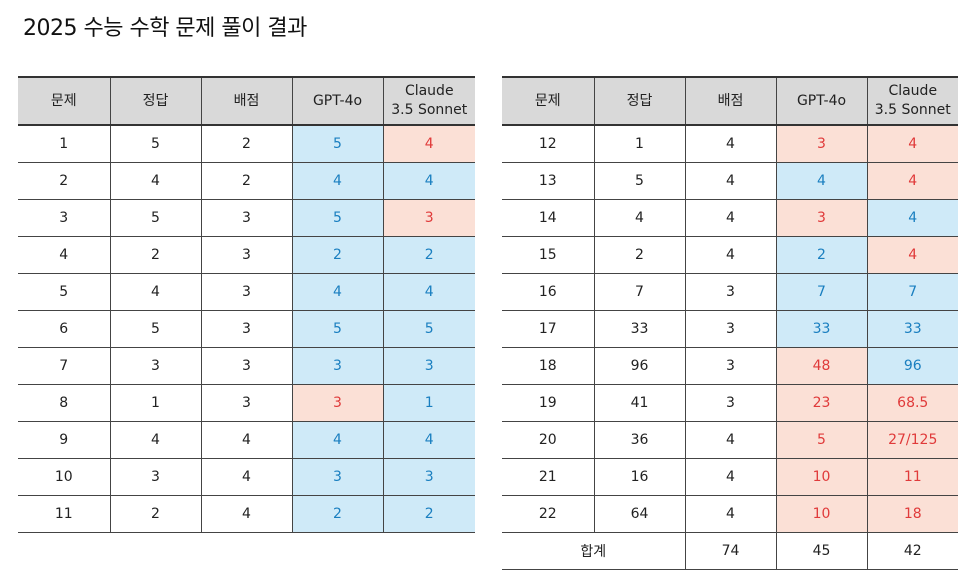  What do you see at coordinates (64, 329) in the screenshot?
I see `cell-problem: 6` at bounding box center [64, 329].